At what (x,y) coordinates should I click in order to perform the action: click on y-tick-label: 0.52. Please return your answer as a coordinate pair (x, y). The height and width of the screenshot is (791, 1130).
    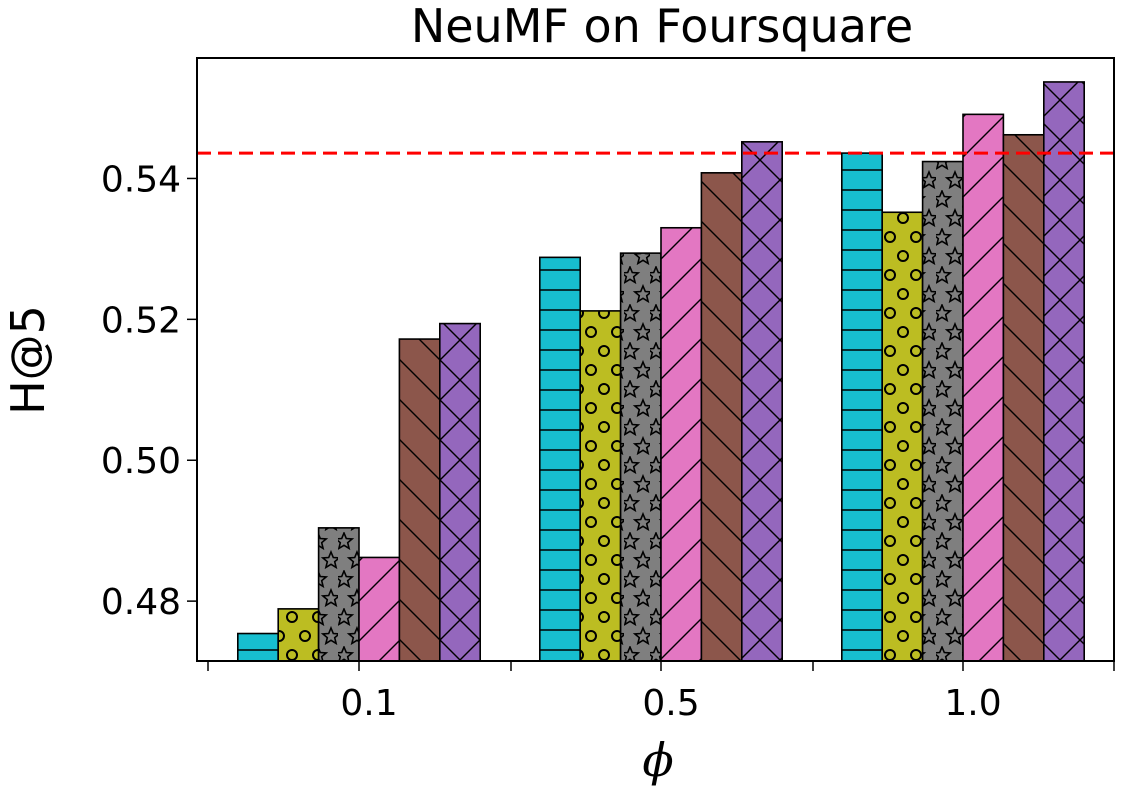
    Looking at the image, I should click on (141, 320).